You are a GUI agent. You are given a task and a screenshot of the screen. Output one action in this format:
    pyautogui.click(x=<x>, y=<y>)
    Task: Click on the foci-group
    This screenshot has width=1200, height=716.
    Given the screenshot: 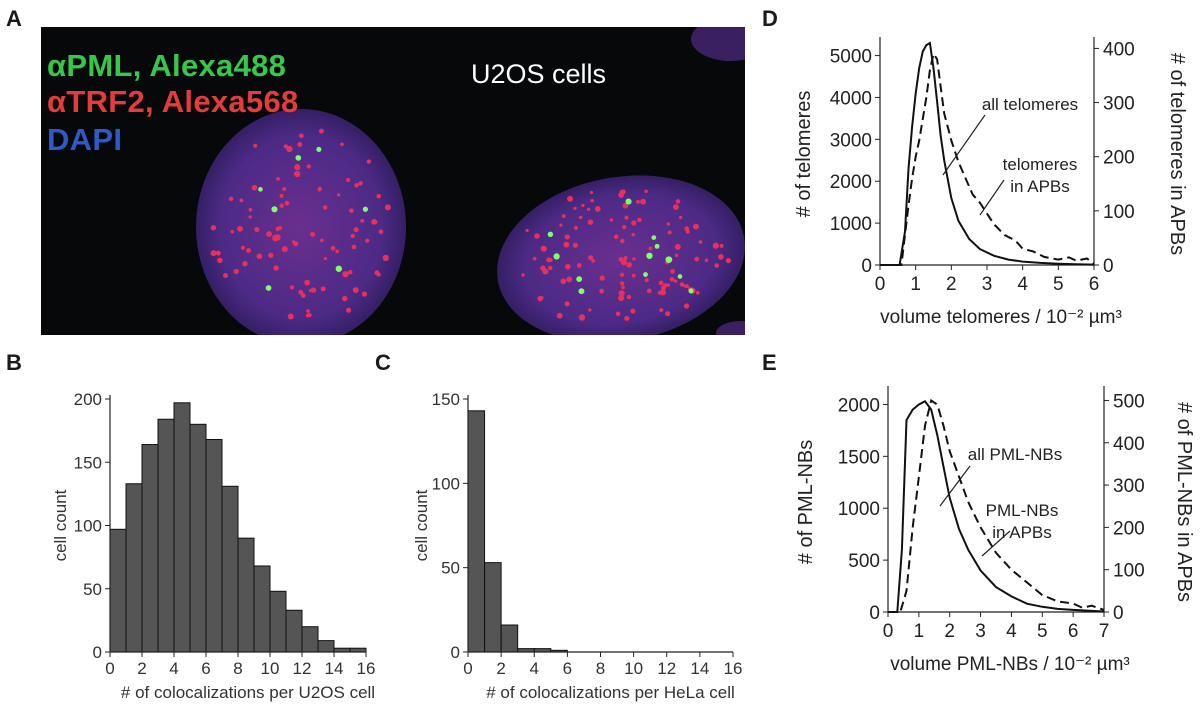 What is the action you would take?
    pyautogui.click(x=470, y=224)
    